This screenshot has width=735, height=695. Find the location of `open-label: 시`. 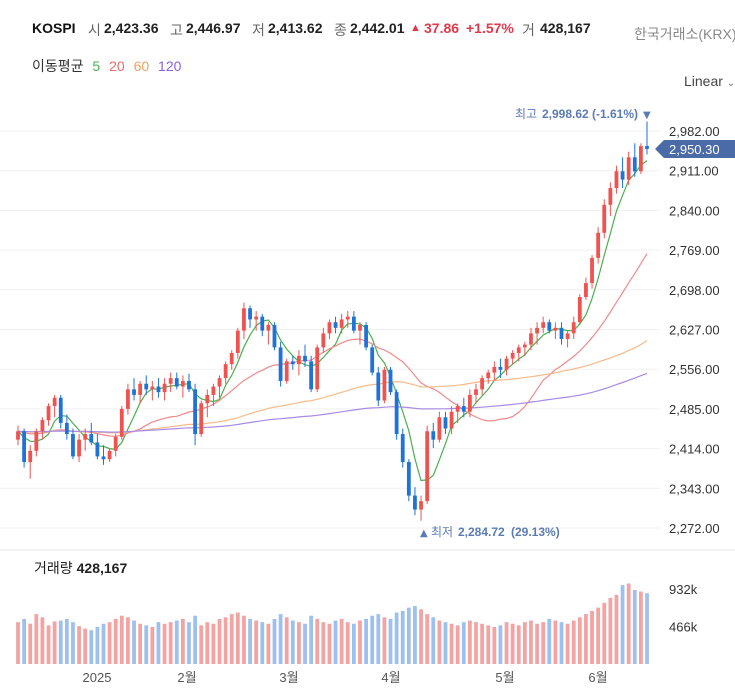

open-label: 시 is located at coordinates (94, 30).